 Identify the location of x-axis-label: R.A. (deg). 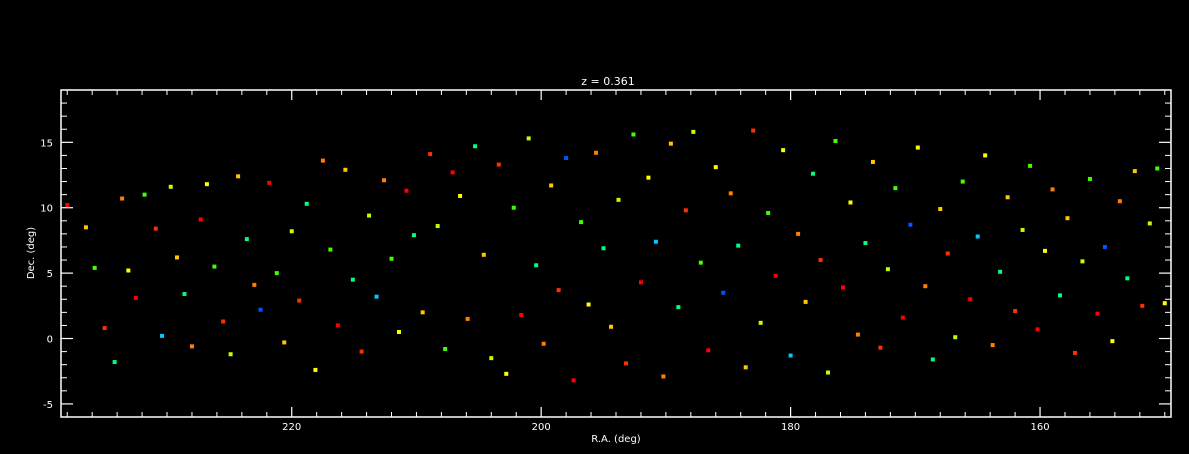
(616, 439).